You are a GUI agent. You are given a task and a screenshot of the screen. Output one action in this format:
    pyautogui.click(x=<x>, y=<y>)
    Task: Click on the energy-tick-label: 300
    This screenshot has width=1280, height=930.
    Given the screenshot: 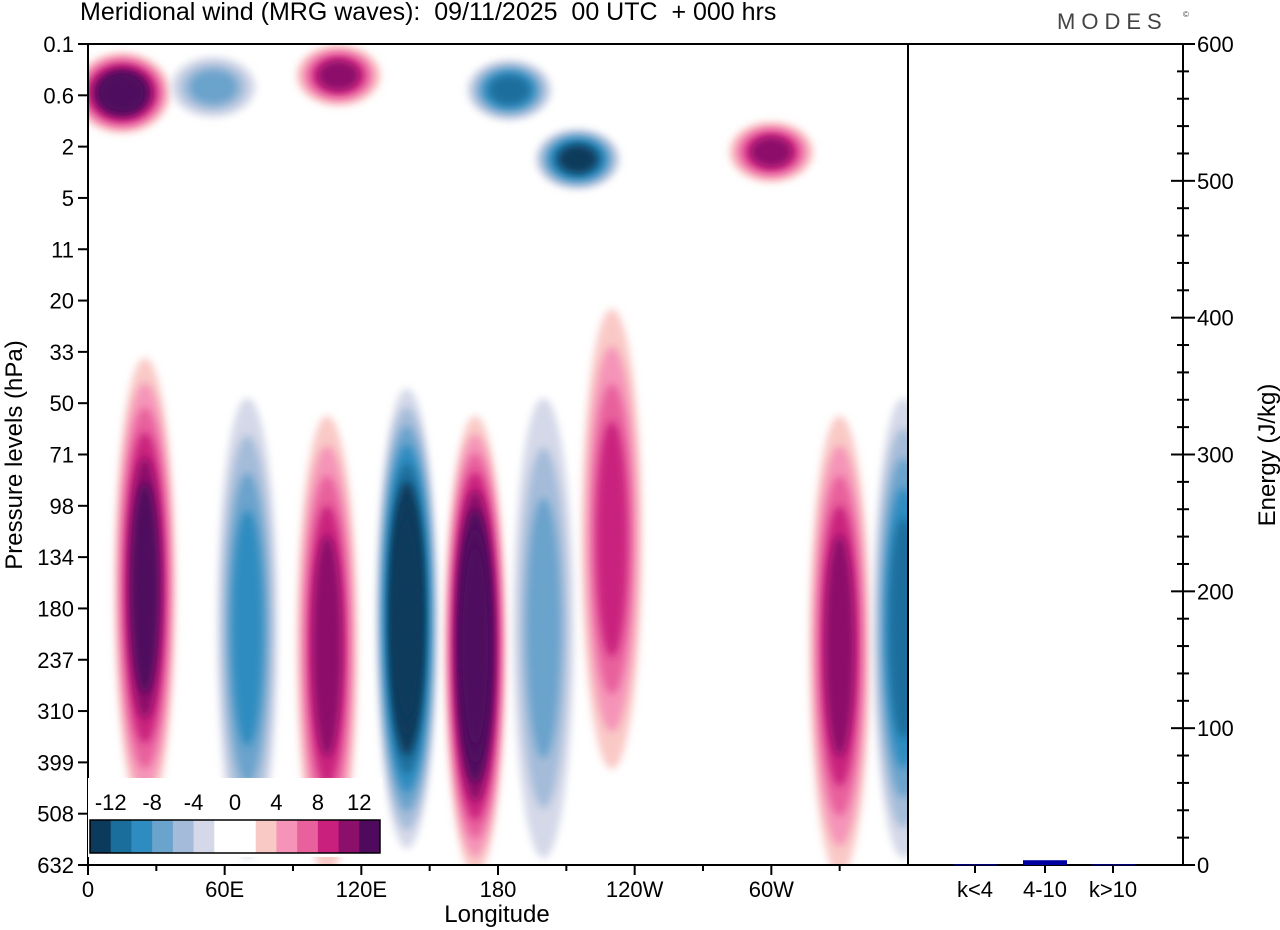 What is the action you would take?
    pyautogui.click(x=1215, y=455)
    